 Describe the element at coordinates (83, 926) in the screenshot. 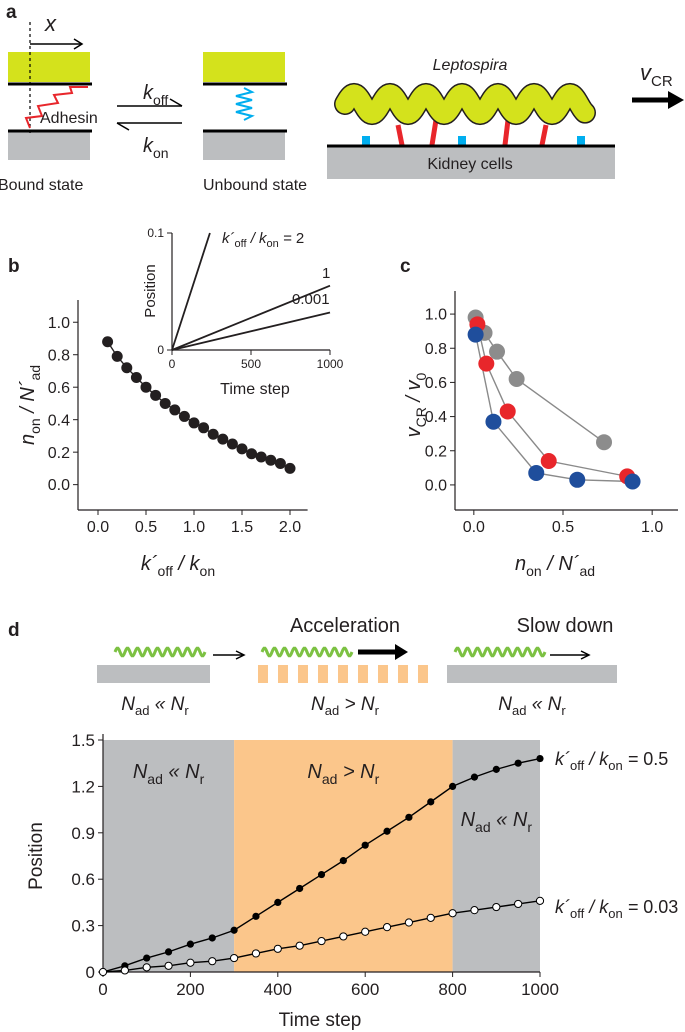

I see `text-part: 0.3` at that location.